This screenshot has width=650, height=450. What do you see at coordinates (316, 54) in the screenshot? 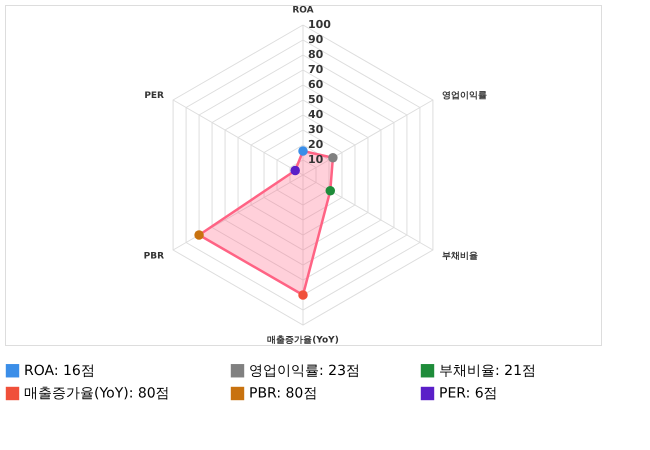
I see `y-tick-label: 80` at bounding box center [316, 54].